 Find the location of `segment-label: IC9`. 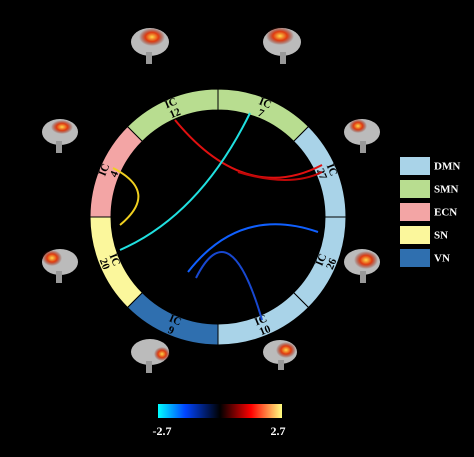

segment-label: IC9 is located at coordinates (174, 325).